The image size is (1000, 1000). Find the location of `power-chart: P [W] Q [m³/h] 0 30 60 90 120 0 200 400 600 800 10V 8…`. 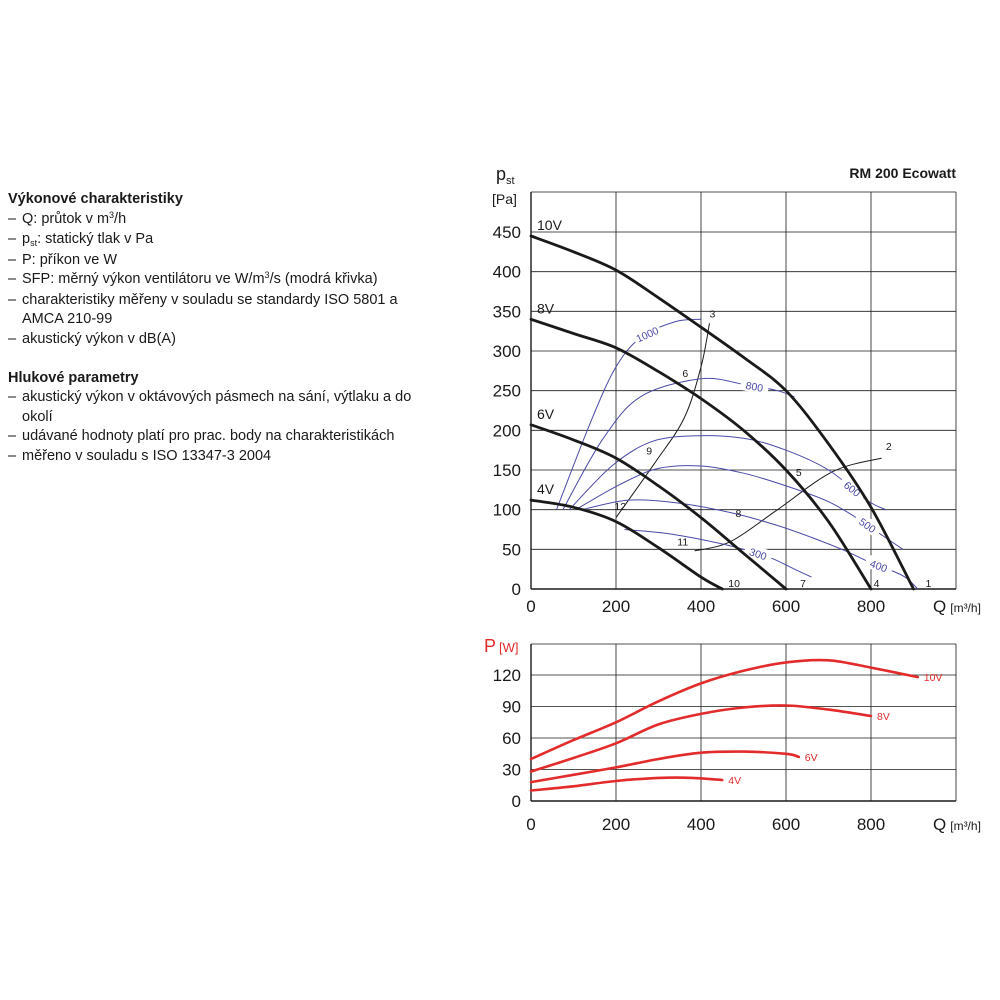

power-chart: P [W] Q [m³/h] 0 30 60 90 120 0 200 400 600 800 10V 8… is located at coordinates (732, 735).